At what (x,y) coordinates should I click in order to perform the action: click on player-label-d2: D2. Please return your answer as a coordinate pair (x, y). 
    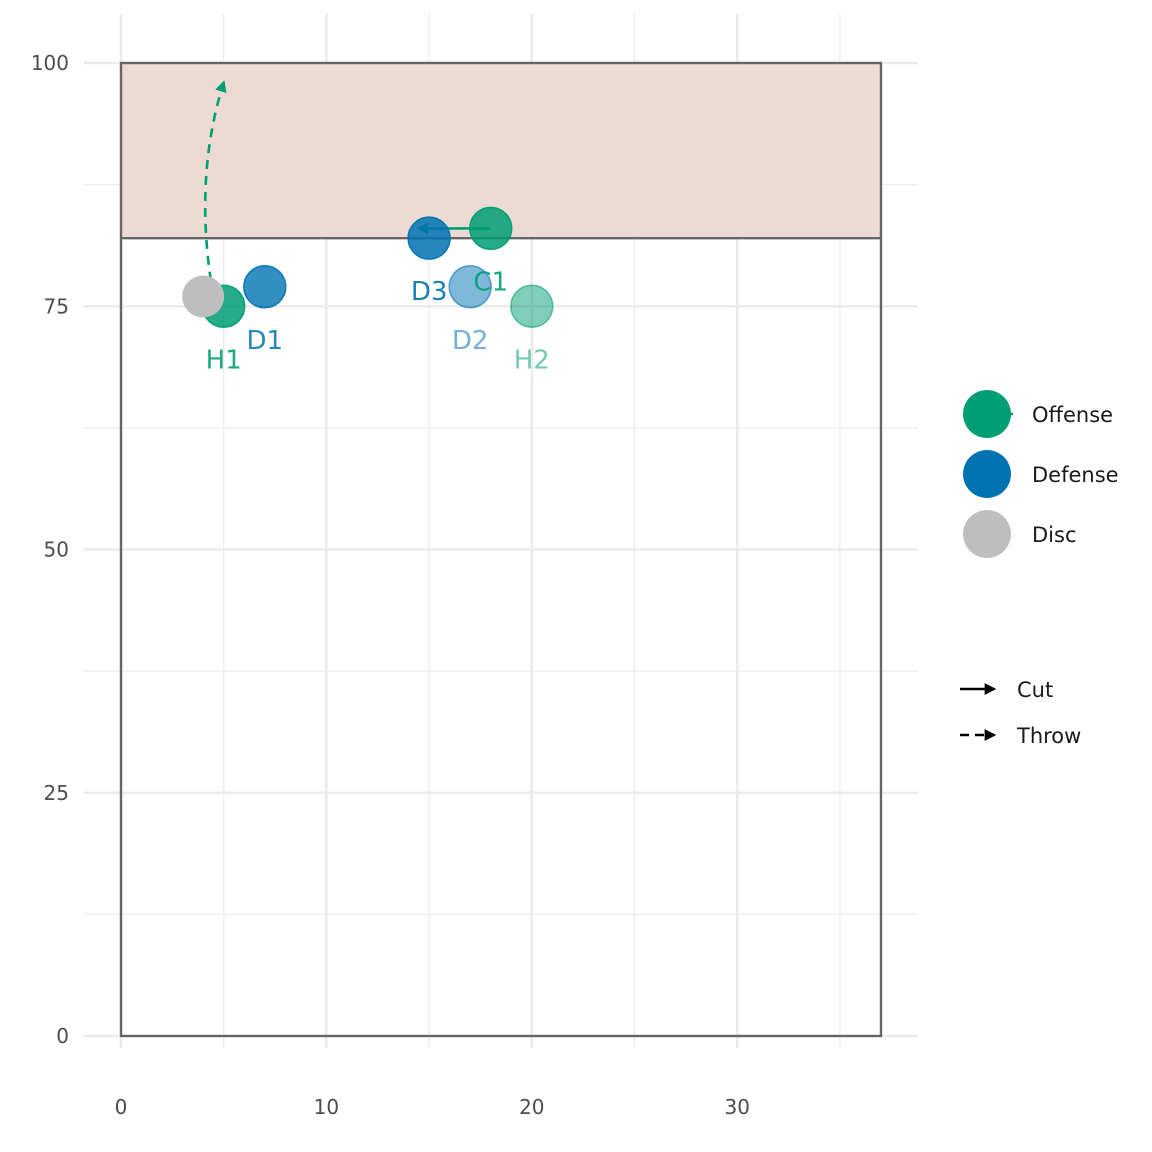
    Looking at the image, I should click on (470, 341).